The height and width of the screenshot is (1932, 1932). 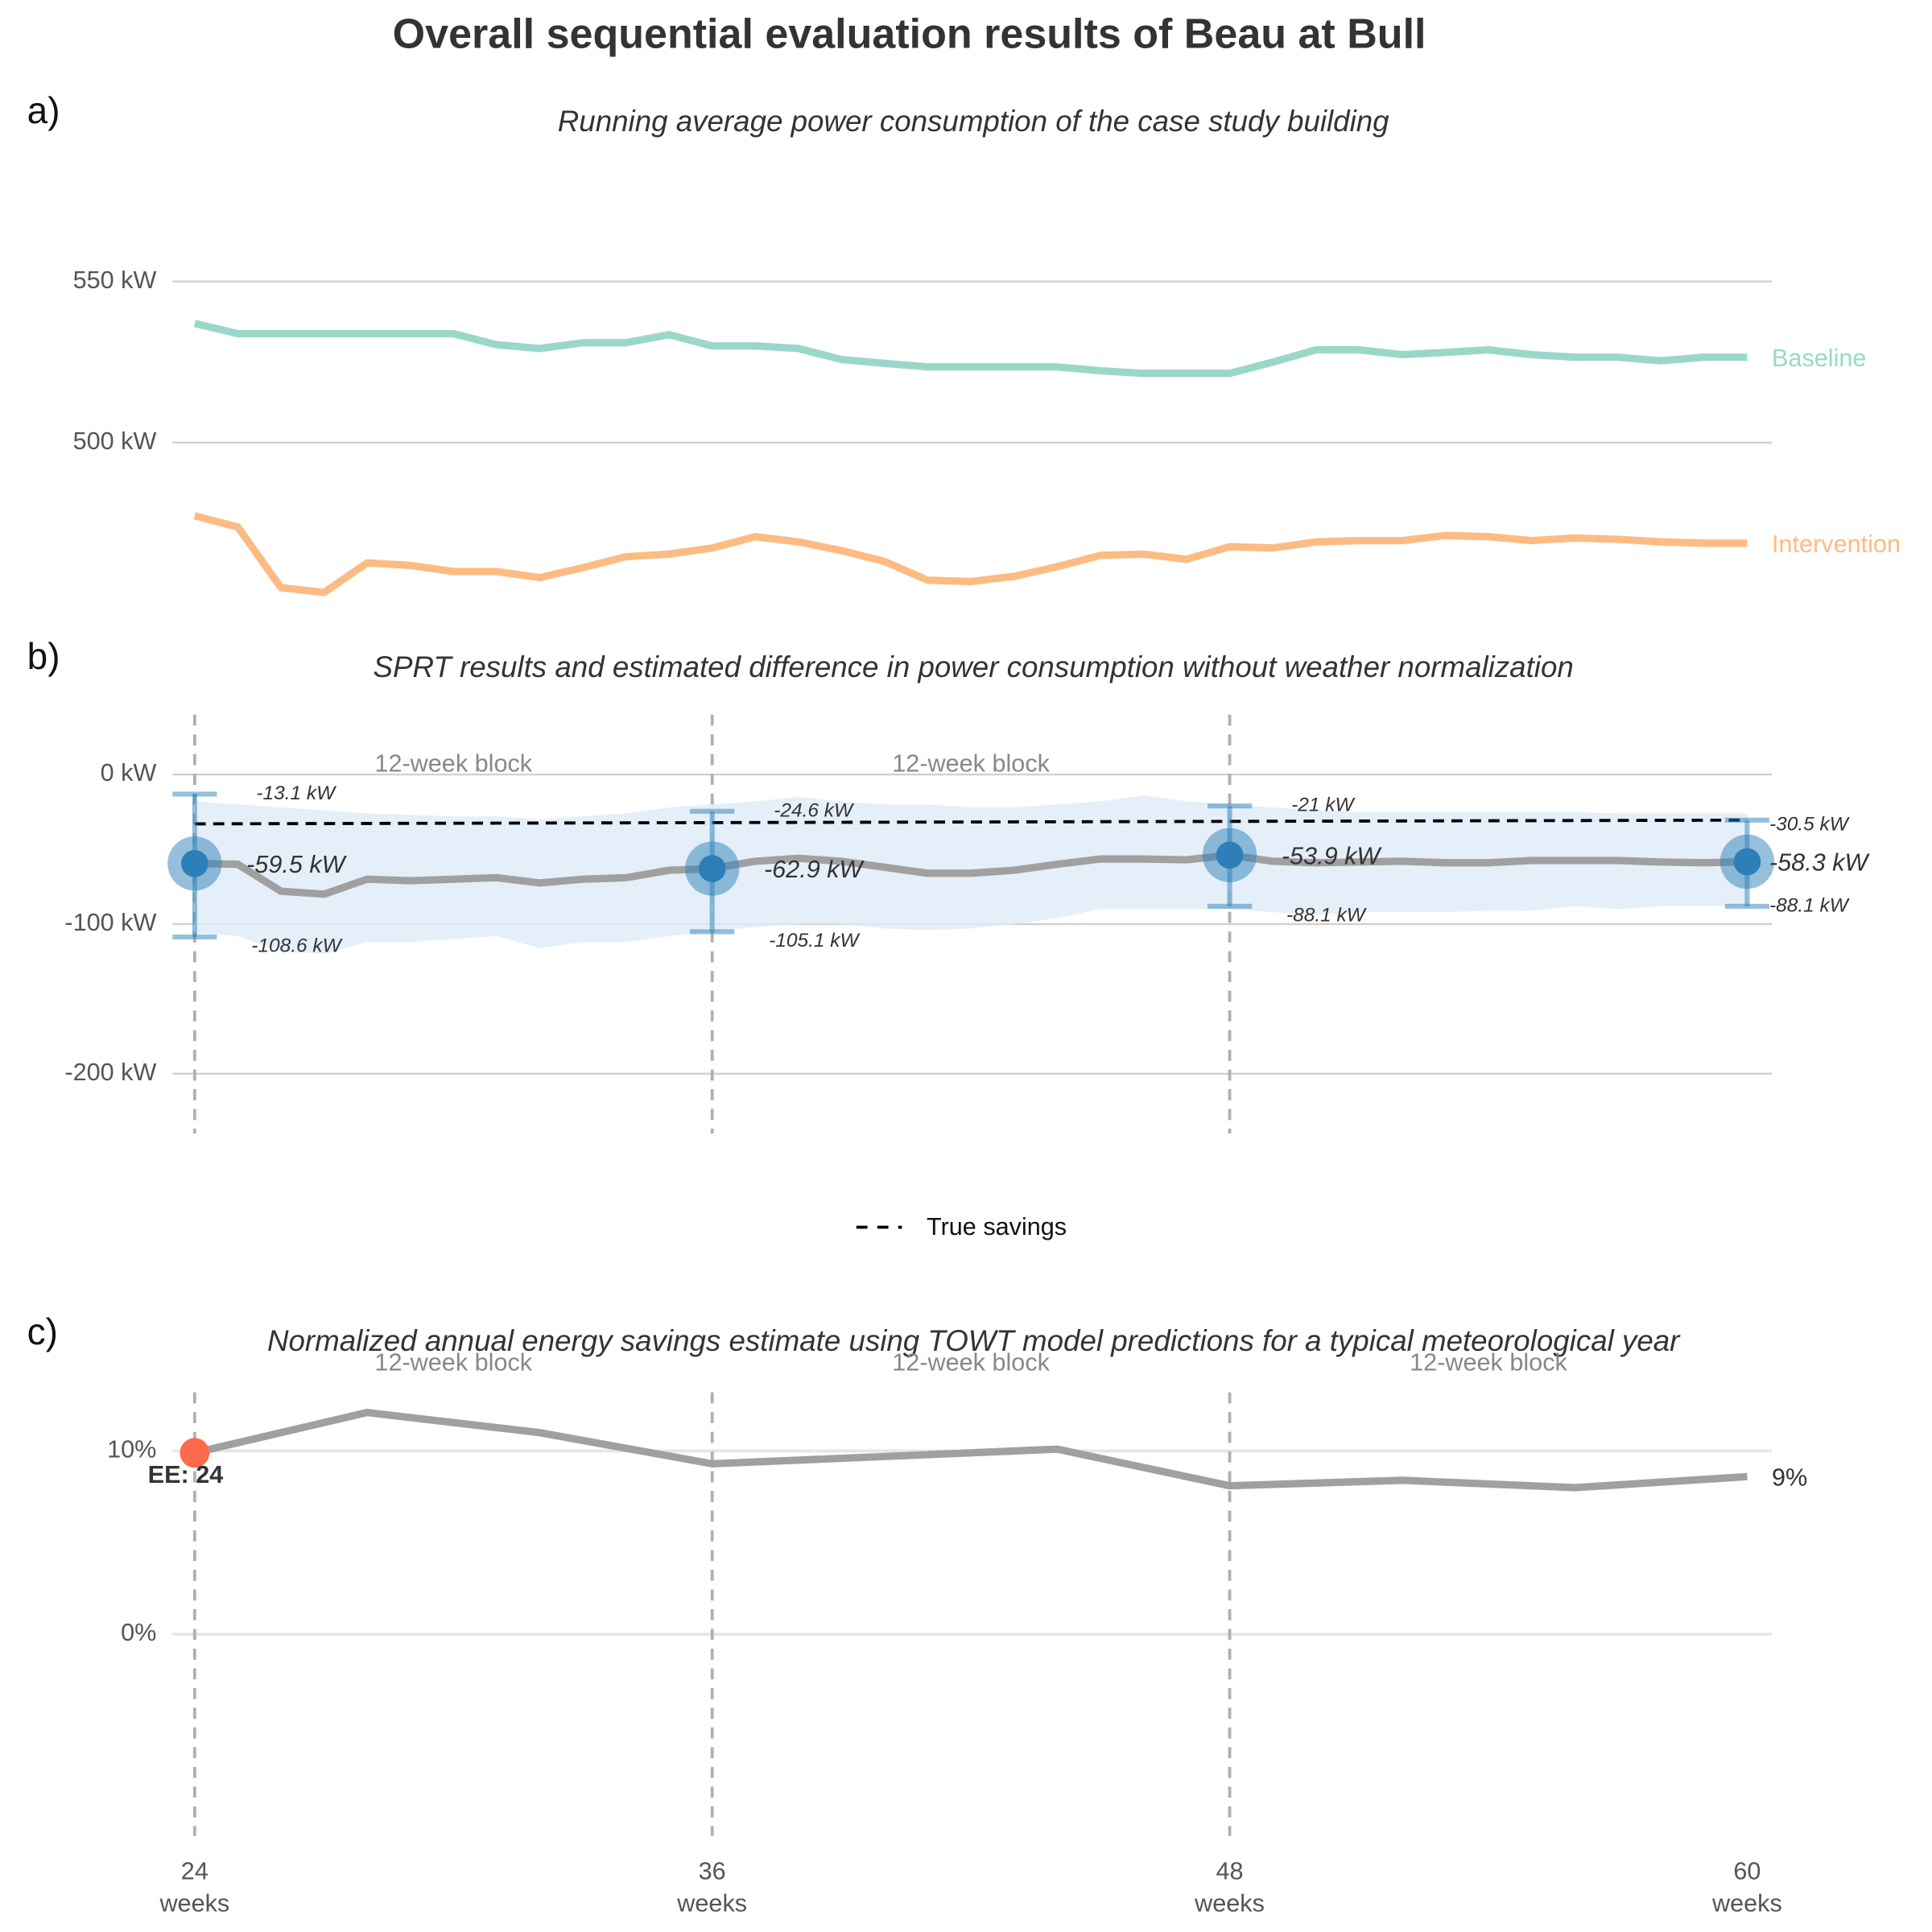 What do you see at coordinates (711, 1888) in the screenshot?
I see `x-tick-label: 36 weeks` at bounding box center [711, 1888].